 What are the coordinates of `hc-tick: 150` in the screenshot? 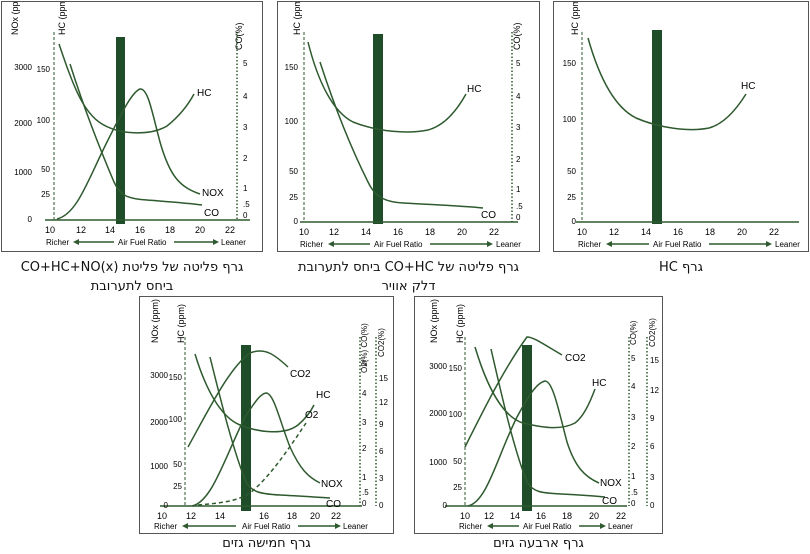 It's located at (176, 377).